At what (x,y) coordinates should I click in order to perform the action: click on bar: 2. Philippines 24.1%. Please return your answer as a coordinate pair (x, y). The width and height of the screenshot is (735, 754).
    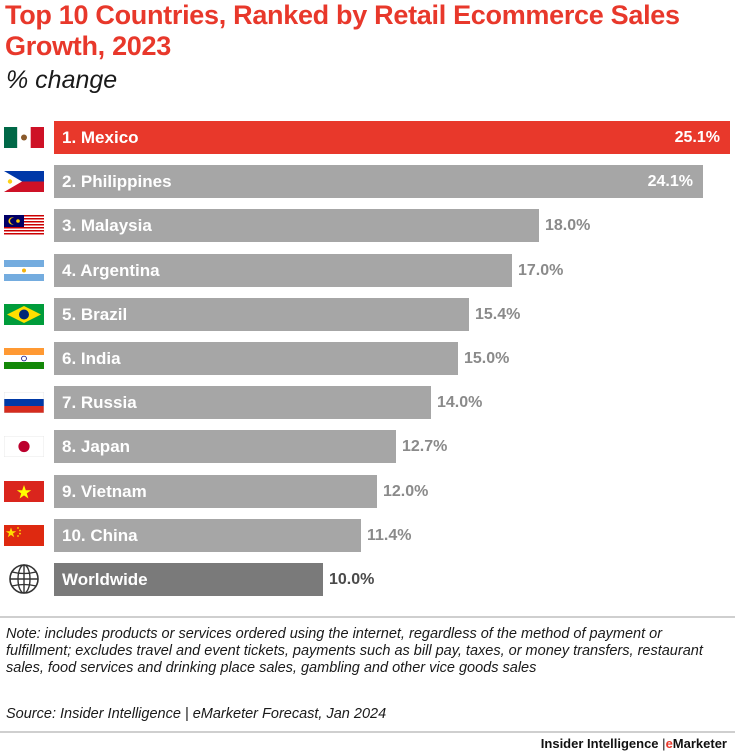
    Looking at the image, I should click on (378, 181).